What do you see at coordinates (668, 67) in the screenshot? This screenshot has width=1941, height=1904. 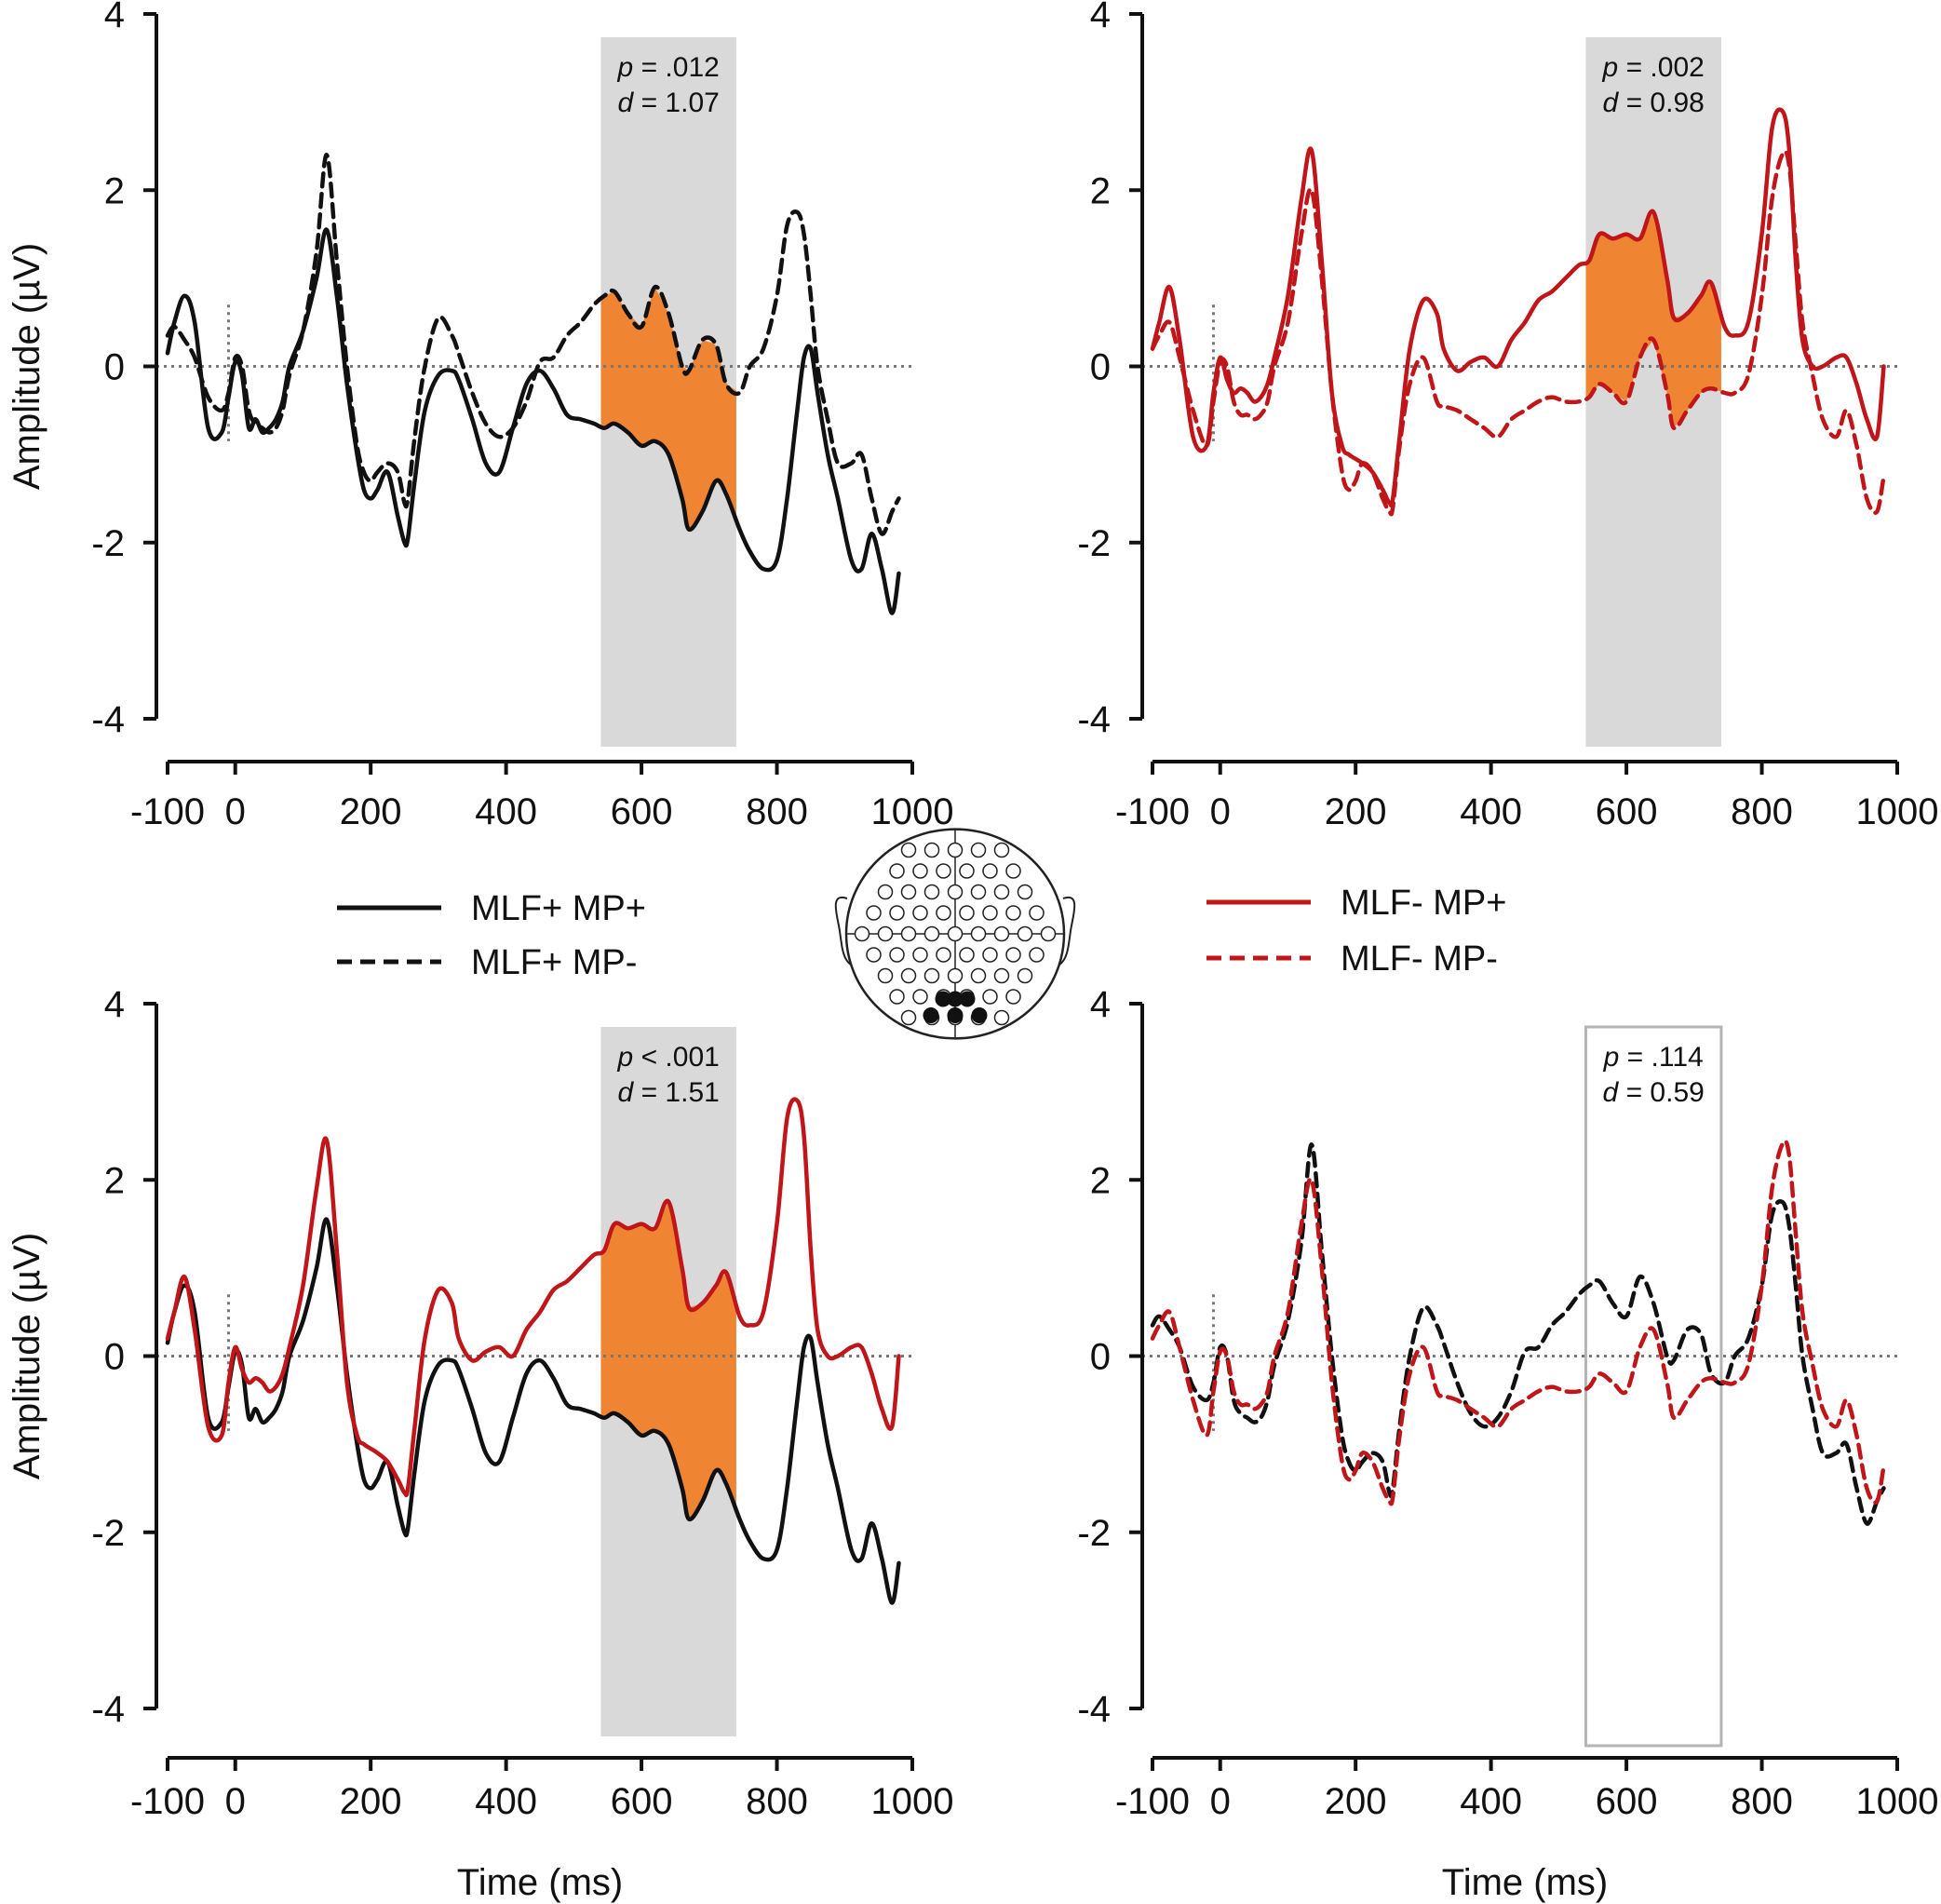 I see `p-value-label: p = .012` at bounding box center [668, 67].